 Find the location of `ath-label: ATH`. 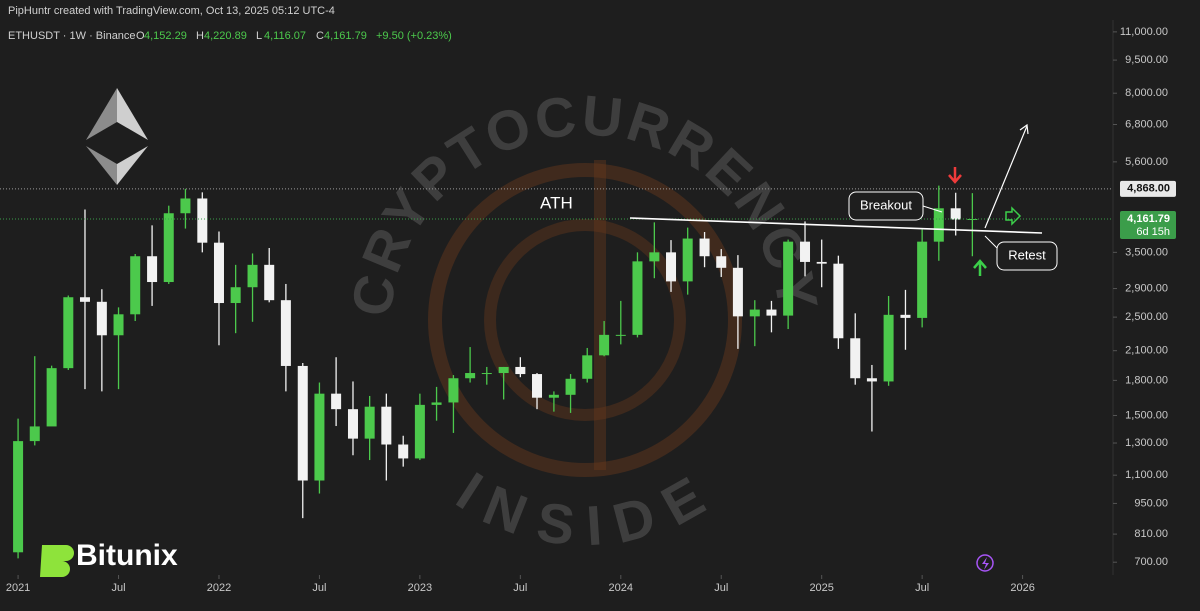

ath-label: ATH is located at coordinates (556, 202).